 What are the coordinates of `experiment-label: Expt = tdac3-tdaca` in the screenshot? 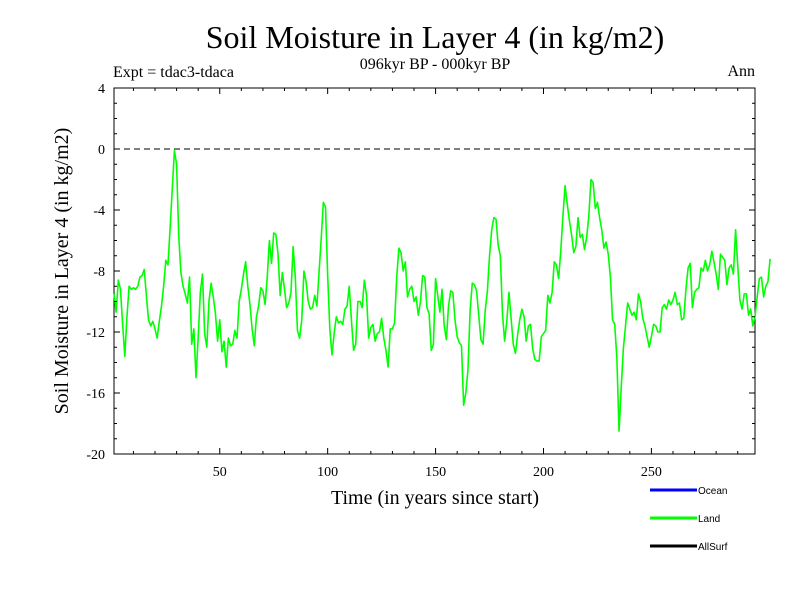 It's located at (173, 72).